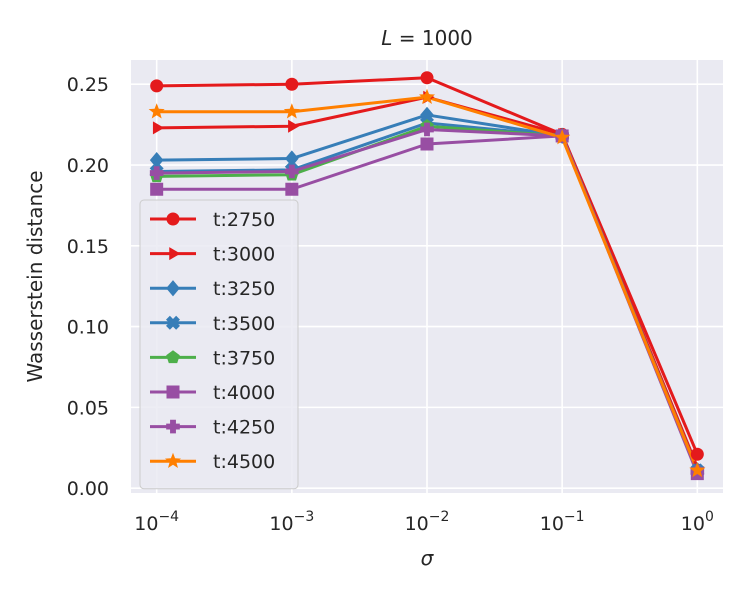  I want to click on y-tick-label: 0.20, so click(88, 166).